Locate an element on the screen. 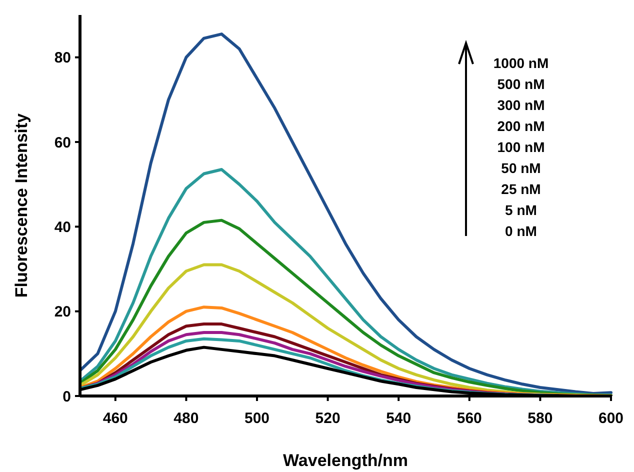  x-tick-label: 480 is located at coordinates (186, 418).